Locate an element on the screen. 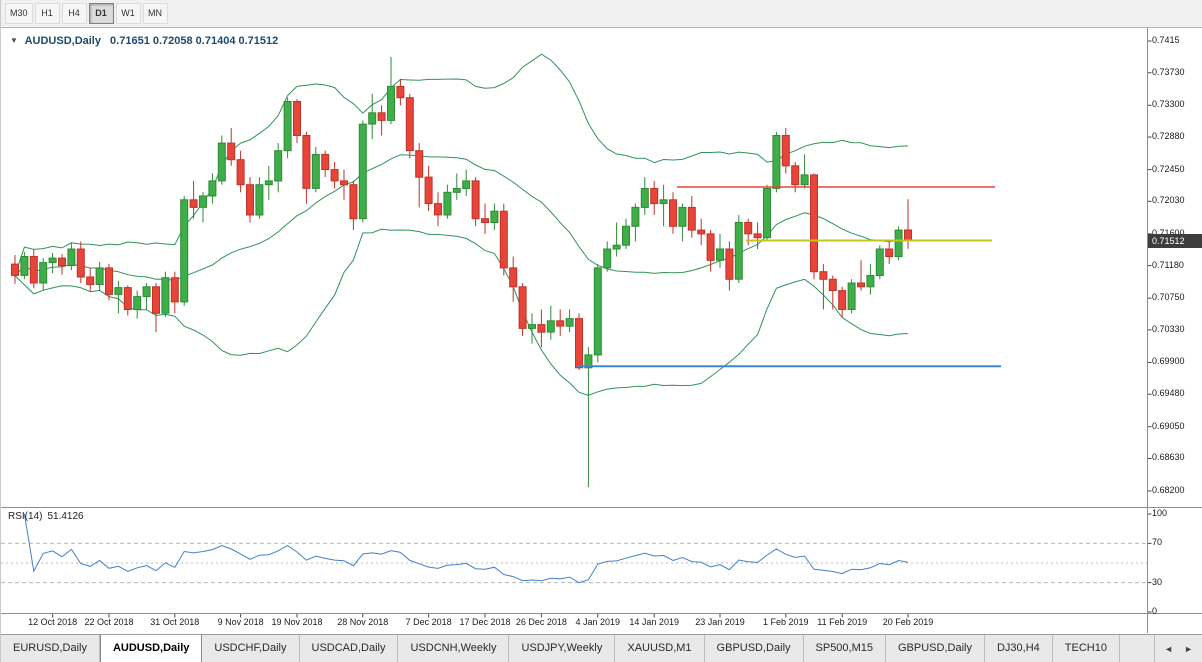 The height and width of the screenshot is (662, 1202). date-axis-label: 28 Nov 2018 is located at coordinates (363, 622).